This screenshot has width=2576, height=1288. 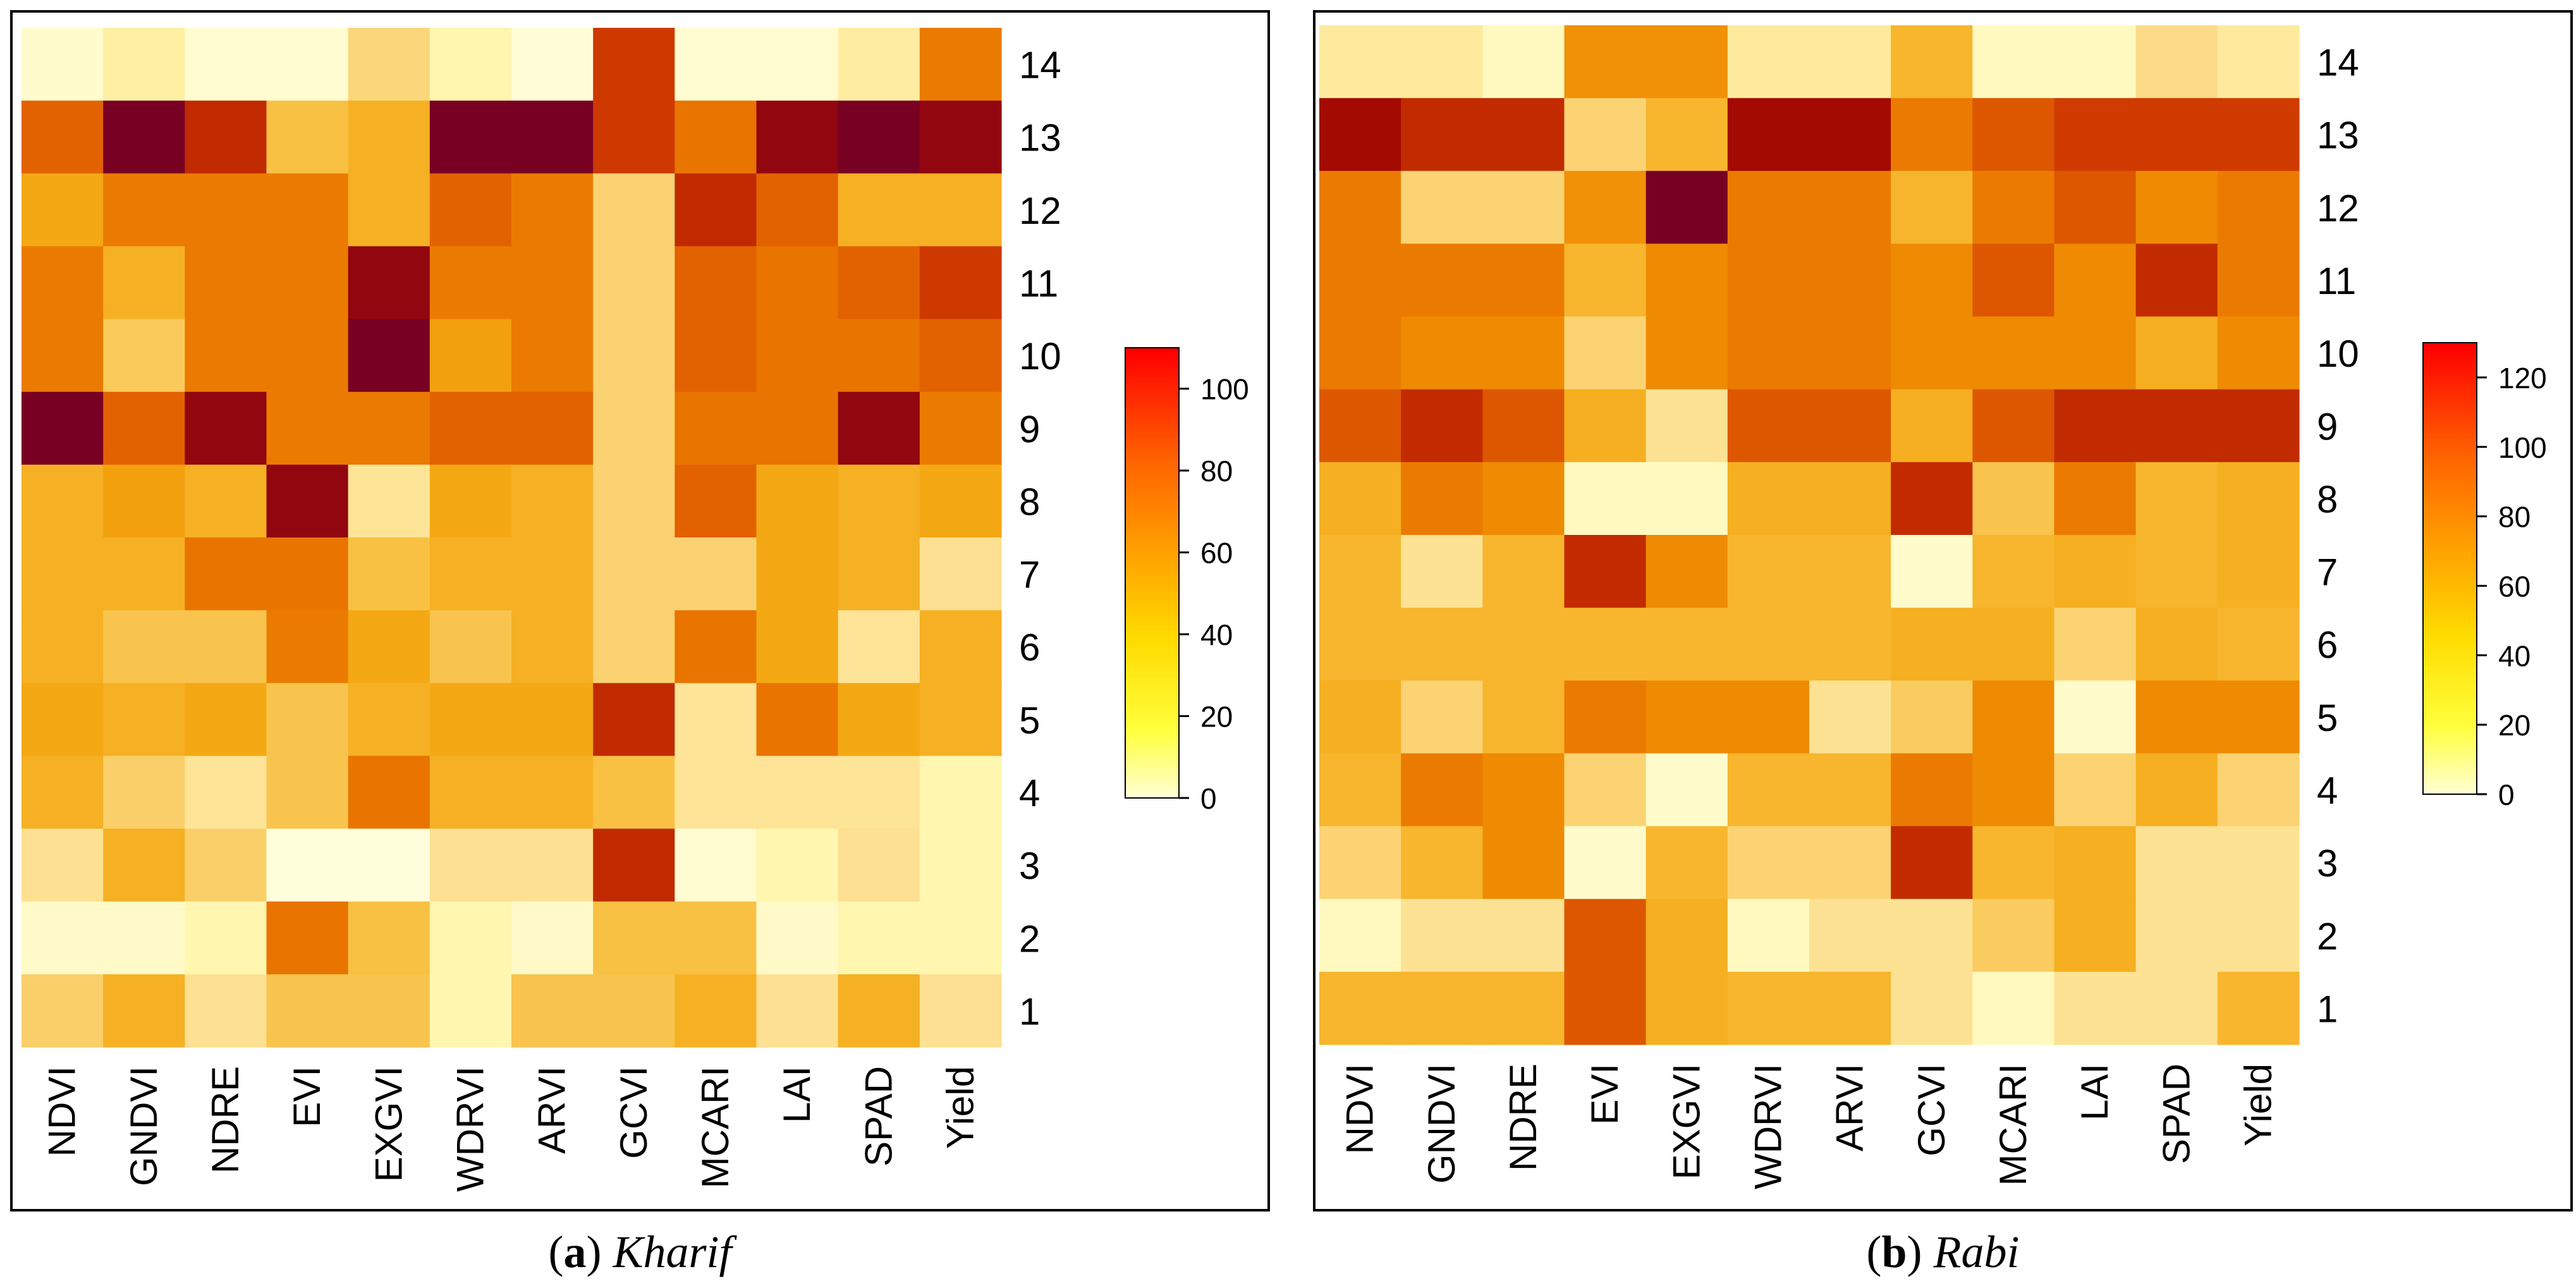 What do you see at coordinates (2327, 426) in the screenshot?
I see `y-tick-label: 9` at bounding box center [2327, 426].